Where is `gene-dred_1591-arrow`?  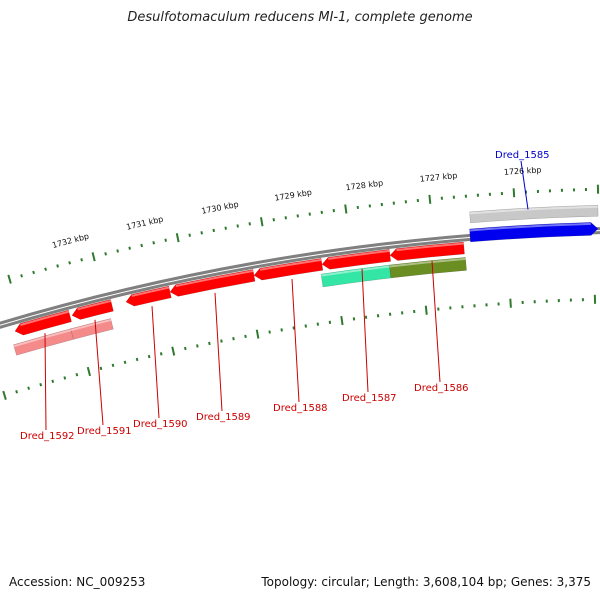
gene-dred_1591-arrow is located at coordinates (92, 309).